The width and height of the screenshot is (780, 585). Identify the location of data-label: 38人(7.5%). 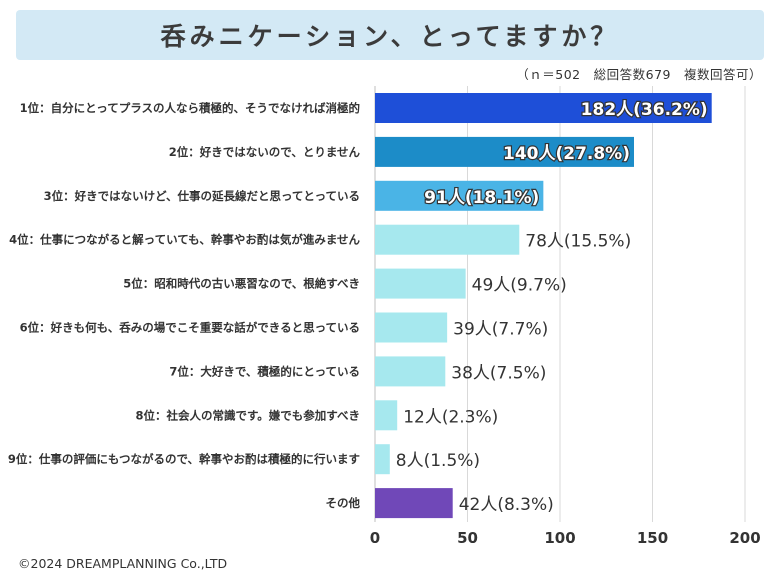
(498, 373).